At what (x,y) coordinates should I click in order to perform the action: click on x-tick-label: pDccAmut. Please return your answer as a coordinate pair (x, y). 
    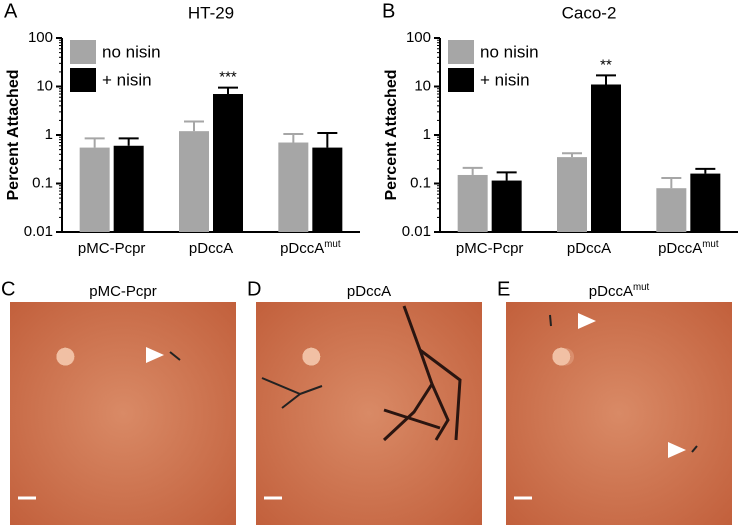
    Looking at the image, I should click on (310, 247).